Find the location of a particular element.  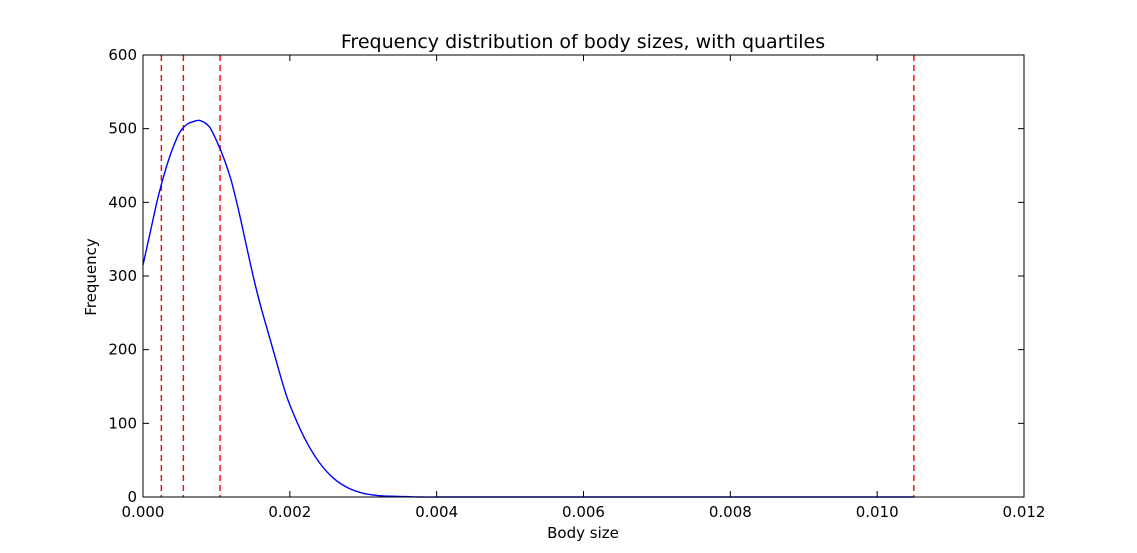

y-tick-label: 400 is located at coordinates (122, 202).